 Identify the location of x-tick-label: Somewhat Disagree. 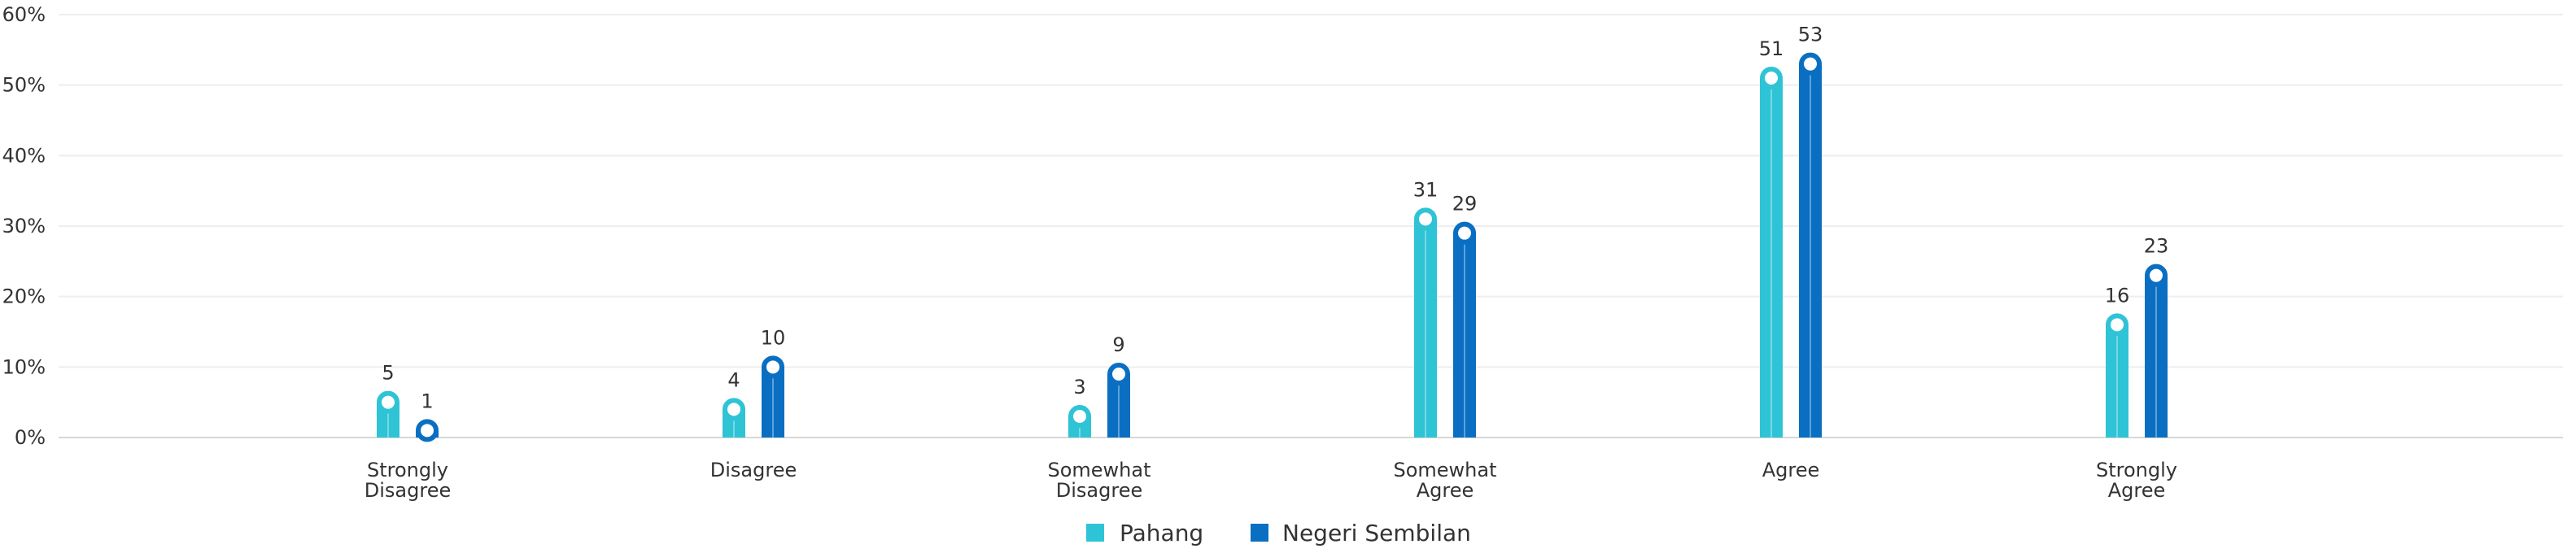
(1098, 480).